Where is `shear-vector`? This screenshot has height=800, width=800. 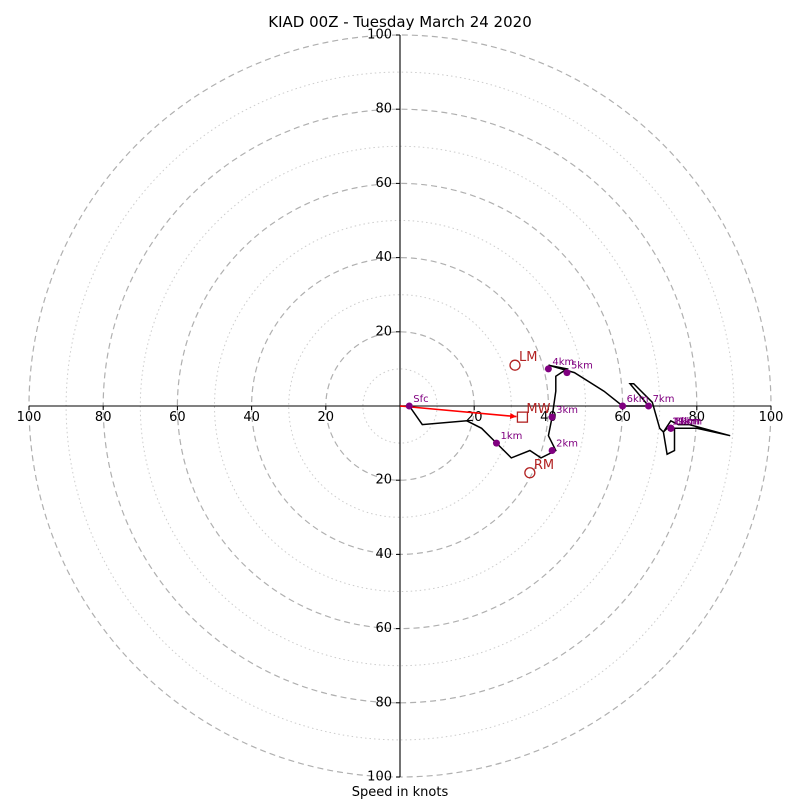 shear-vector is located at coordinates (458, 411).